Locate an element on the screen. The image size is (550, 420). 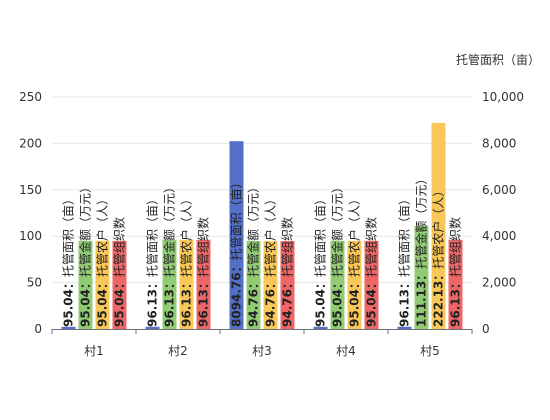
x-category-label: 村3 is located at coordinates (262, 351).